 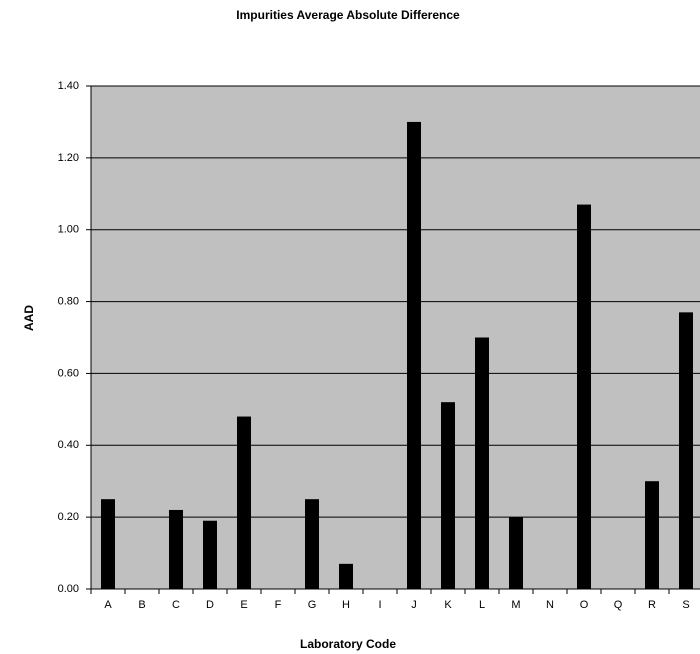 What do you see at coordinates (68, 230) in the screenshot?
I see `y-tick-label: 1.00` at bounding box center [68, 230].